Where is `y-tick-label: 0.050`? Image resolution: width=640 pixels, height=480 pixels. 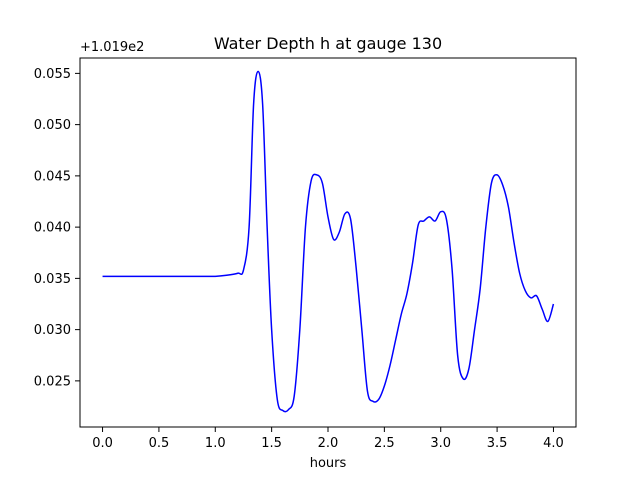
y-tick-label: 0.050 is located at coordinates (52, 125).